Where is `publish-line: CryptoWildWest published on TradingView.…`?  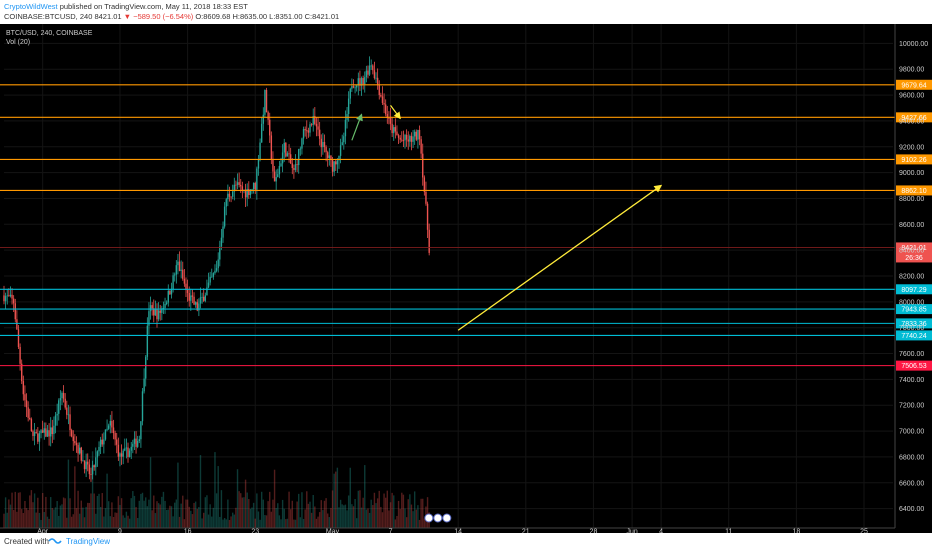 publish-line: CryptoWildWest published on TradingView.… is located at coordinates (126, 6).